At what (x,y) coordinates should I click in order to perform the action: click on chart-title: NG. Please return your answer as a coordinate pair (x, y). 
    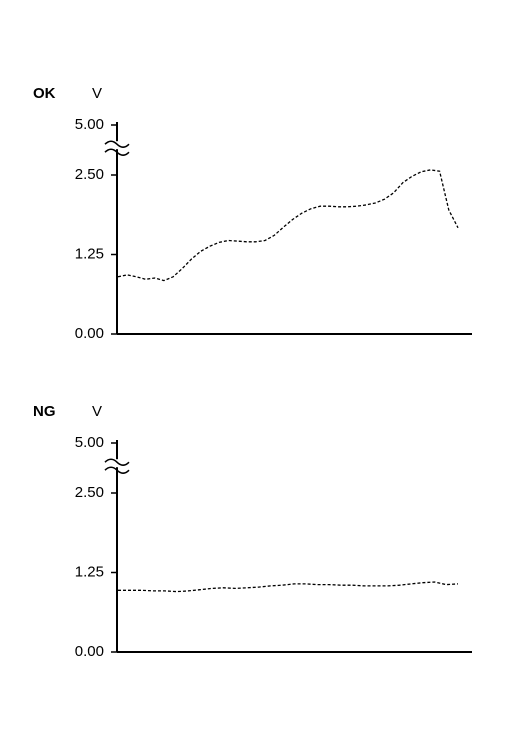
    Looking at the image, I should click on (44, 411).